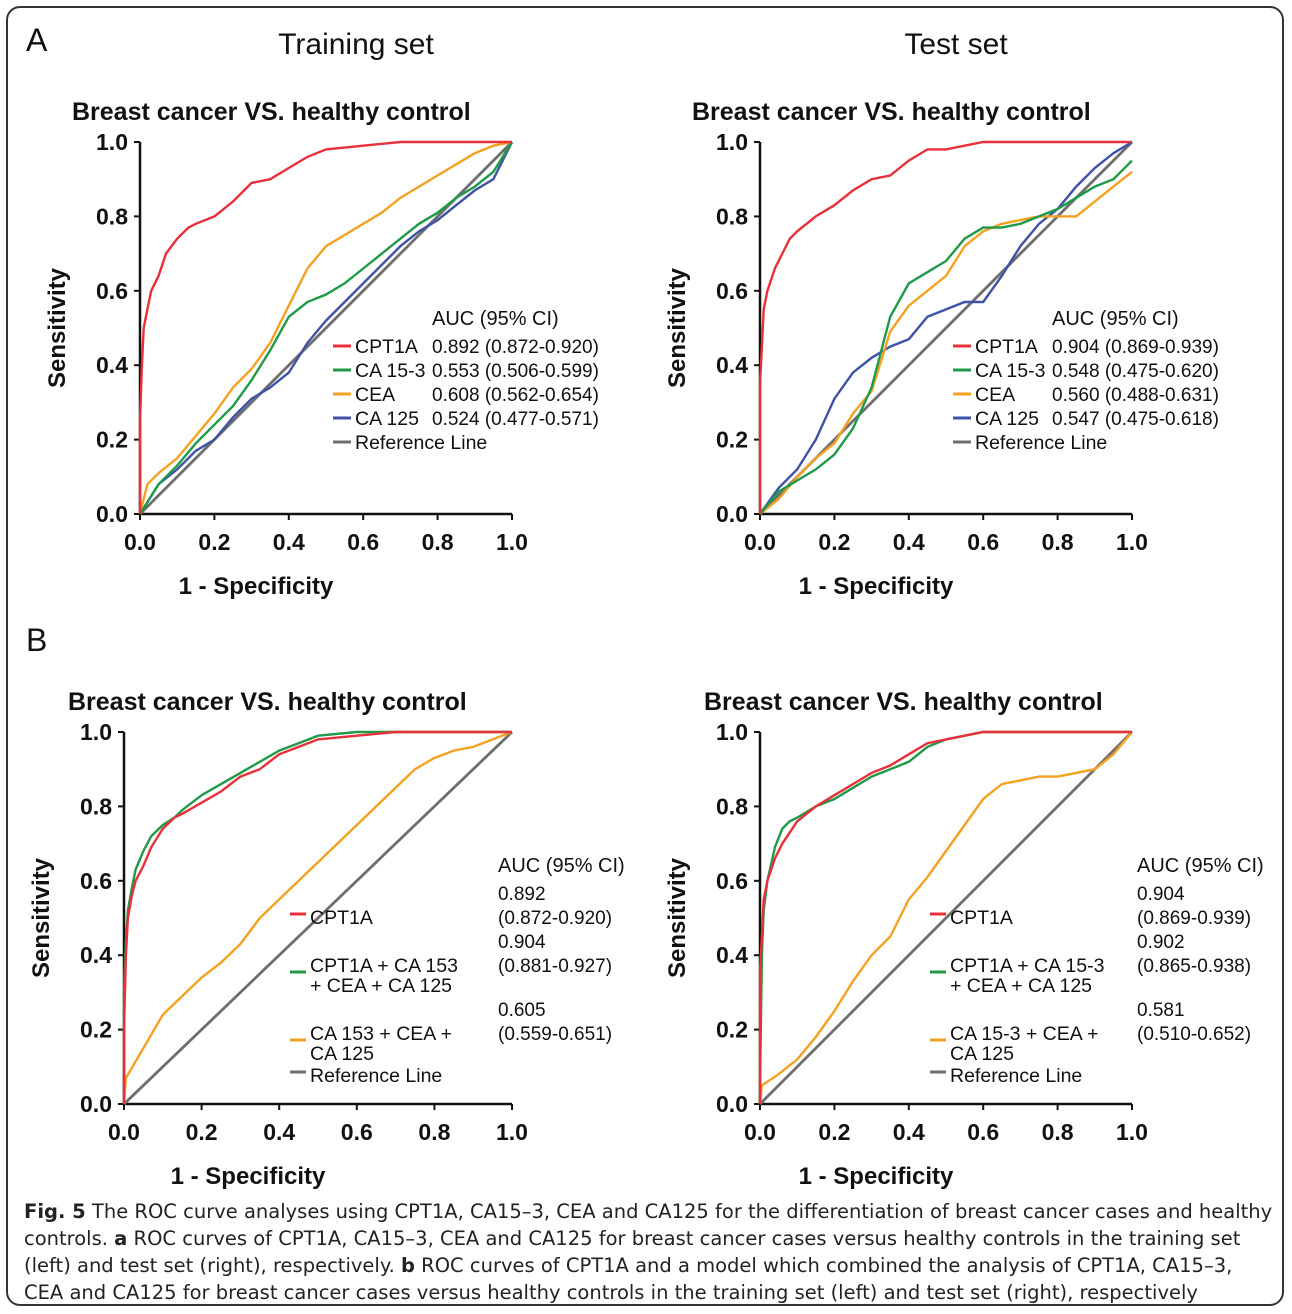  What do you see at coordinates (356, 44) in the screenshot?
I see `training-set-title: Training set` at bounding box center [356, 44].